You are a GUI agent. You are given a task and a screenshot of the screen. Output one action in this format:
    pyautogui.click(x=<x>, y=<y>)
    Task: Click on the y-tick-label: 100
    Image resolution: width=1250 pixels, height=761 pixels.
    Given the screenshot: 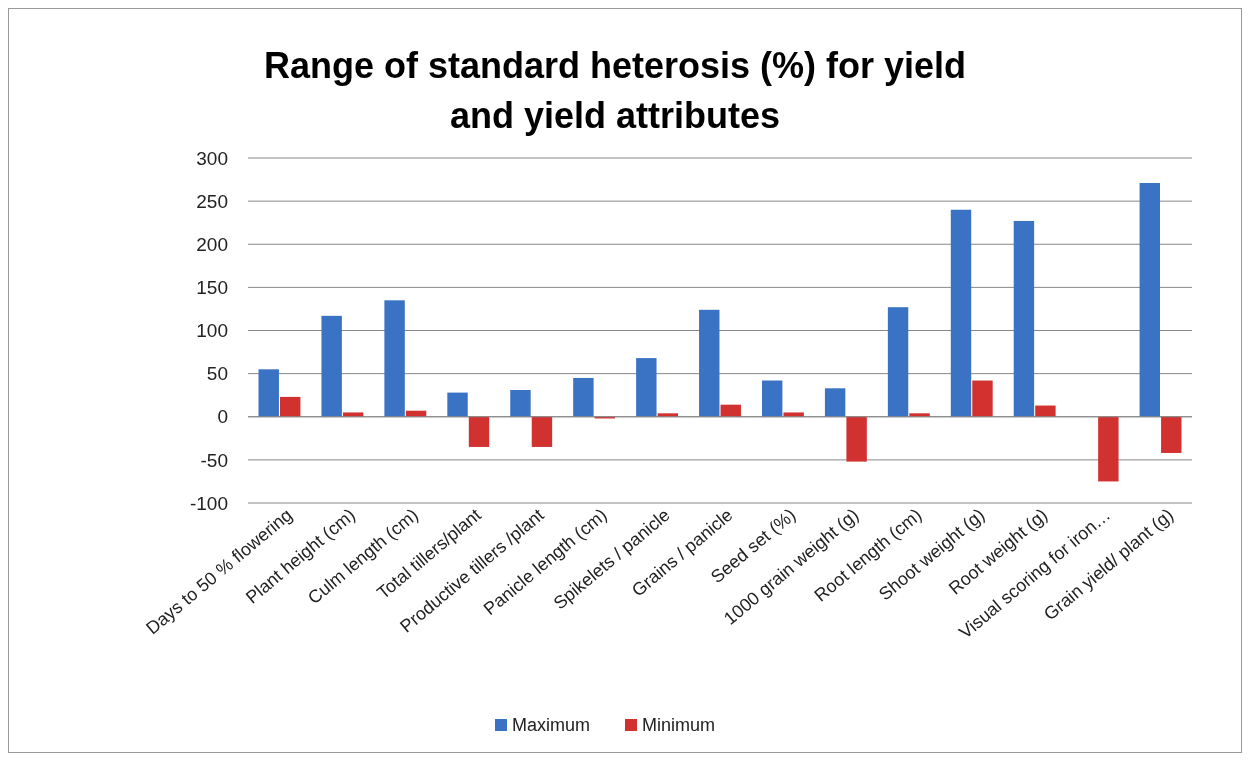 What is the action you would take?
    pyautogui.click(x=212, y=331)
    